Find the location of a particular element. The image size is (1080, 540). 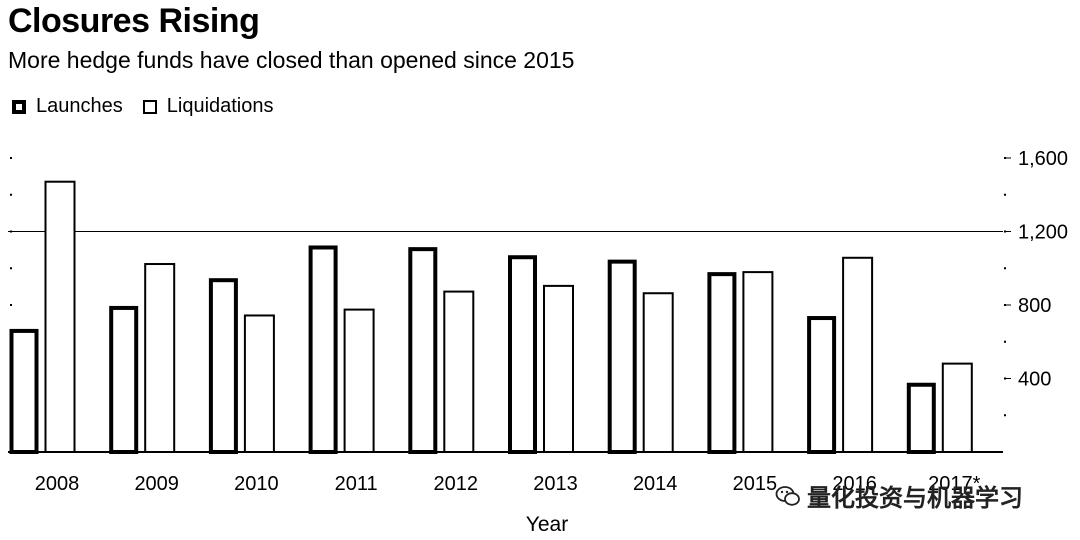

legend-label-launches: Launches is located at coordinates (79, 106).